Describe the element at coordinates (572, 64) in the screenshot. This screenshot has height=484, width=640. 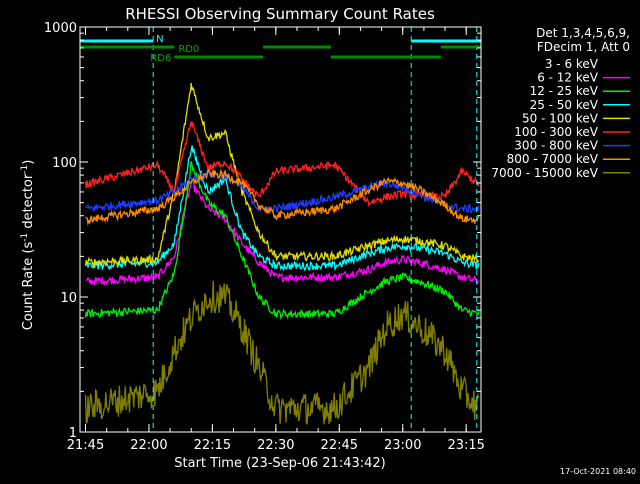
I see `legend-label: 3 - 6 keV` at that location.